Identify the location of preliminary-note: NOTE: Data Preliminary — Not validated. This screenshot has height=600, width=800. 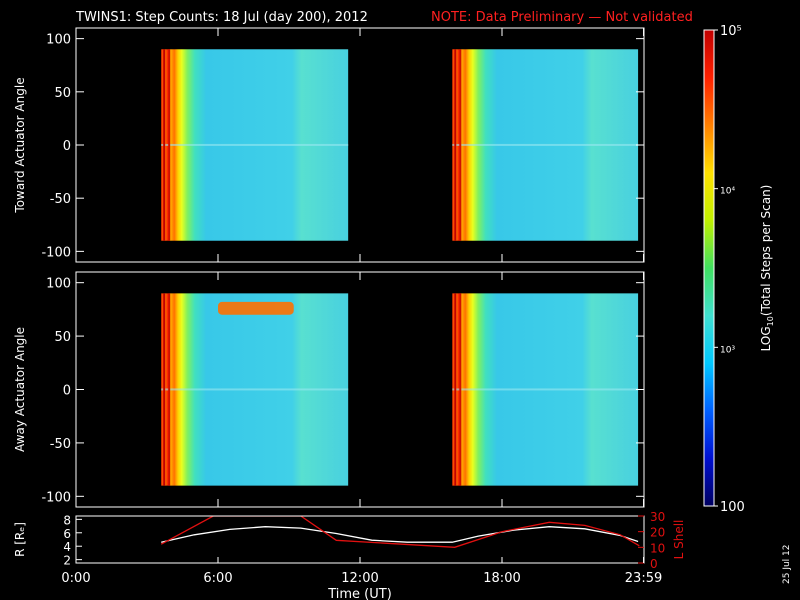
(562, 17).